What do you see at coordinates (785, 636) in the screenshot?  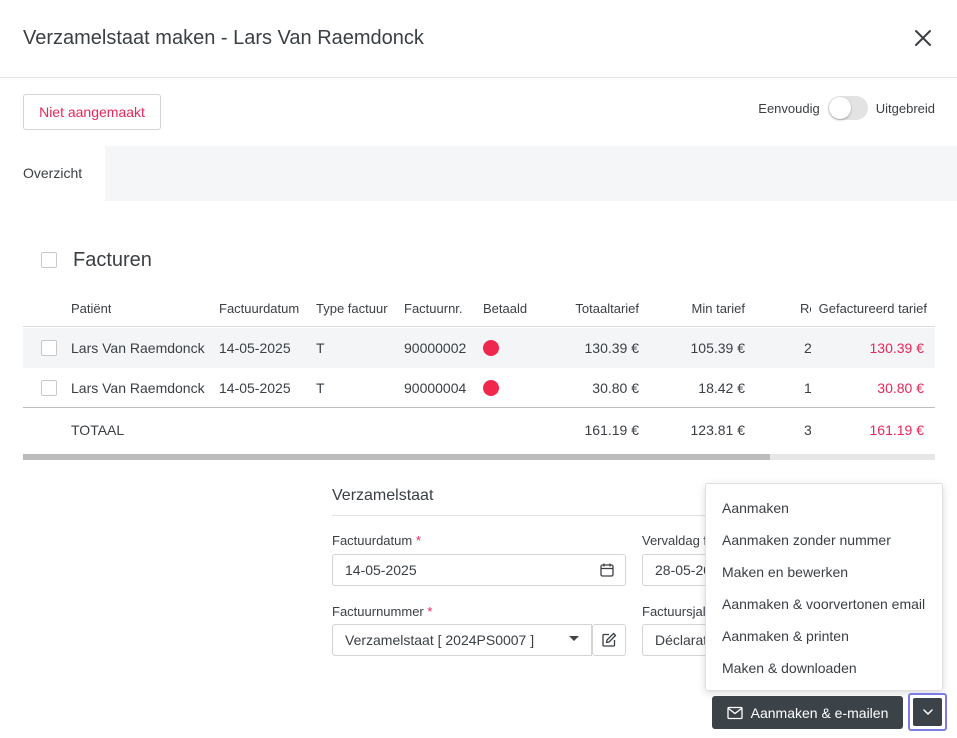 I see `menu-item-create-print: Aanmaken & printen` at bounding box center [785, 636].